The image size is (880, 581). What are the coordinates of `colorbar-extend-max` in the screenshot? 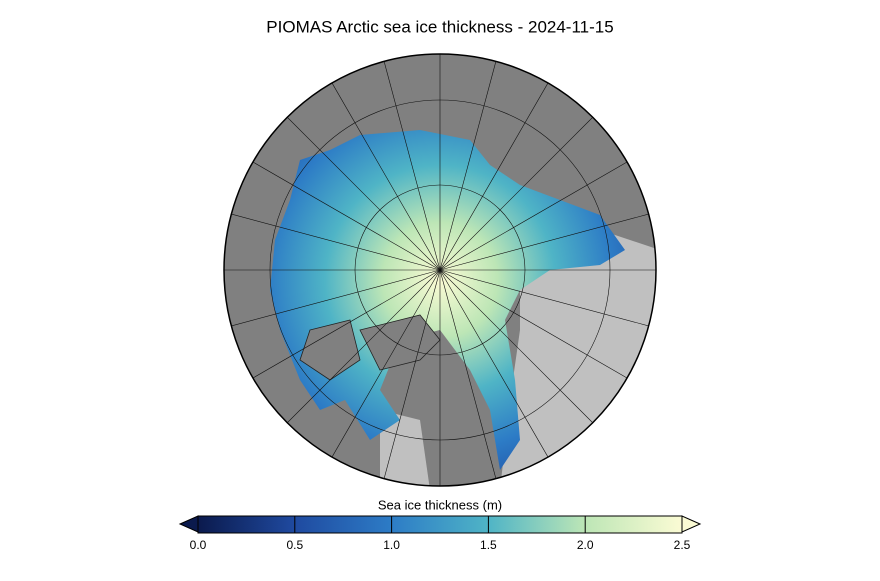 It's located at (691, 524).